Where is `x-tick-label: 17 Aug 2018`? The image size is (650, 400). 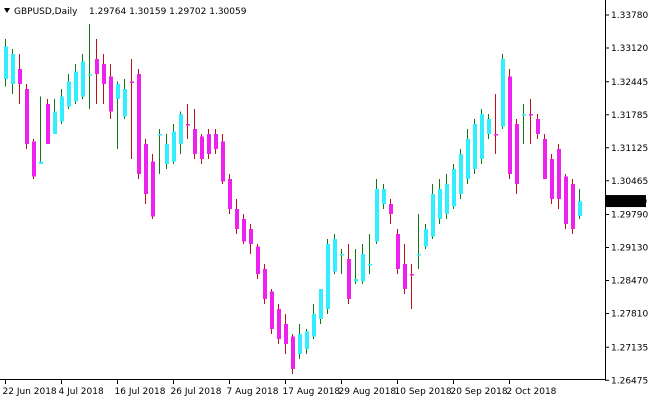
x-tick-label: 17 Aug 2018 is located at coordinates (312, 392).